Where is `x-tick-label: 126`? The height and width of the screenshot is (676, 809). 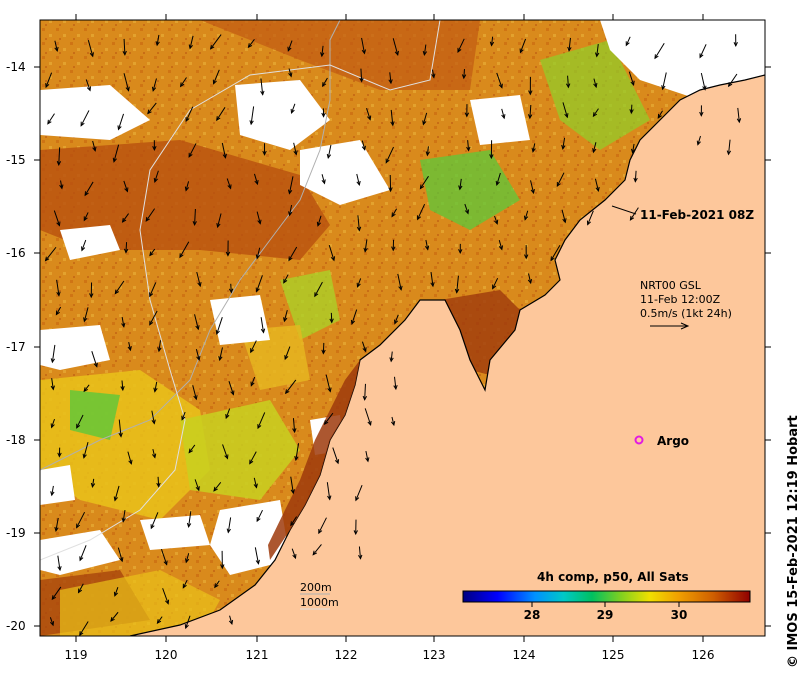 x-tick-label: 126 is located at coordinates (703, 655).